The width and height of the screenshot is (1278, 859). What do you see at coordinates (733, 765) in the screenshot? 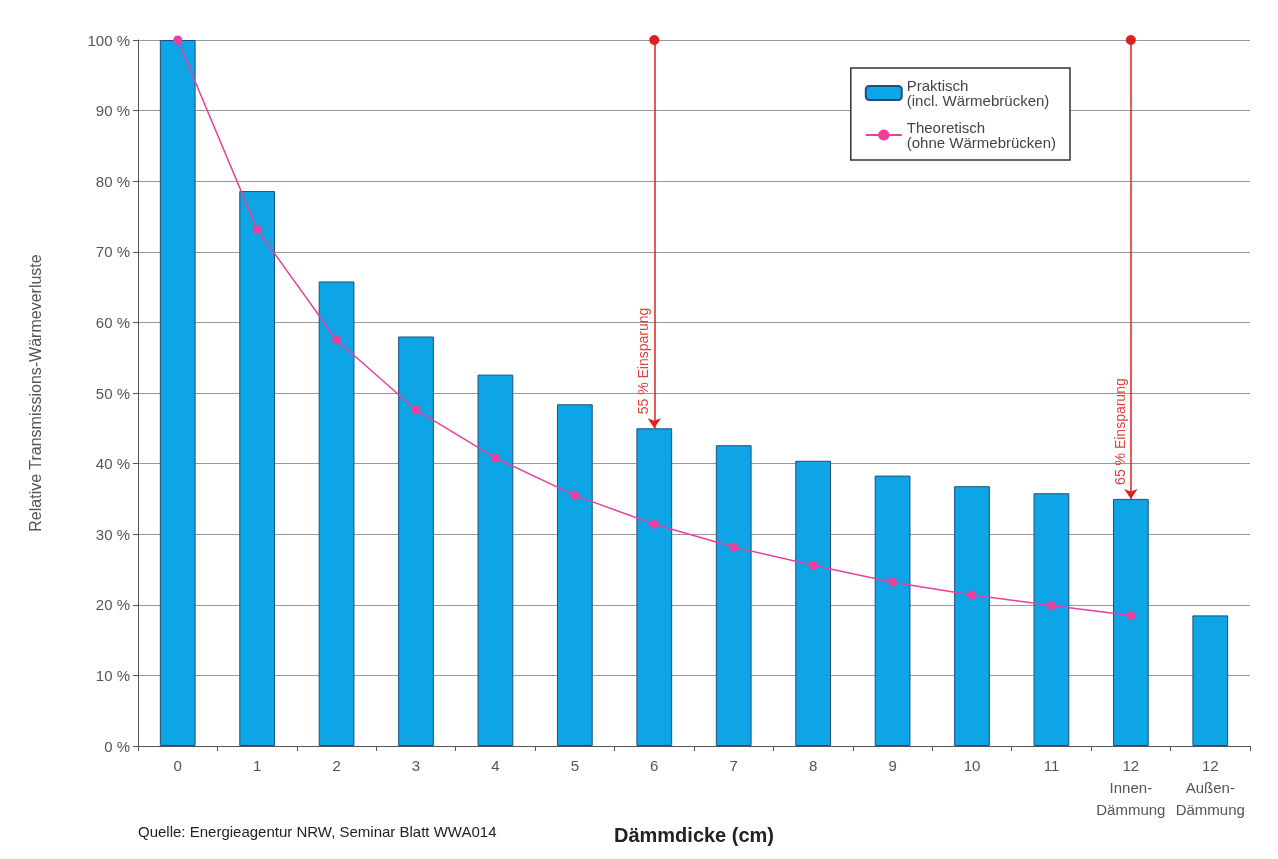
I see `x-tick-label: 7` at bounding box center [733, 765].